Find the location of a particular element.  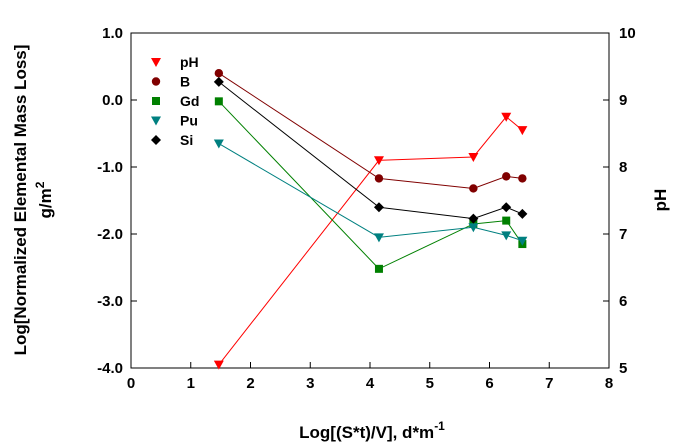

x-tick-label: 4 is located at coordinates (370, 383).